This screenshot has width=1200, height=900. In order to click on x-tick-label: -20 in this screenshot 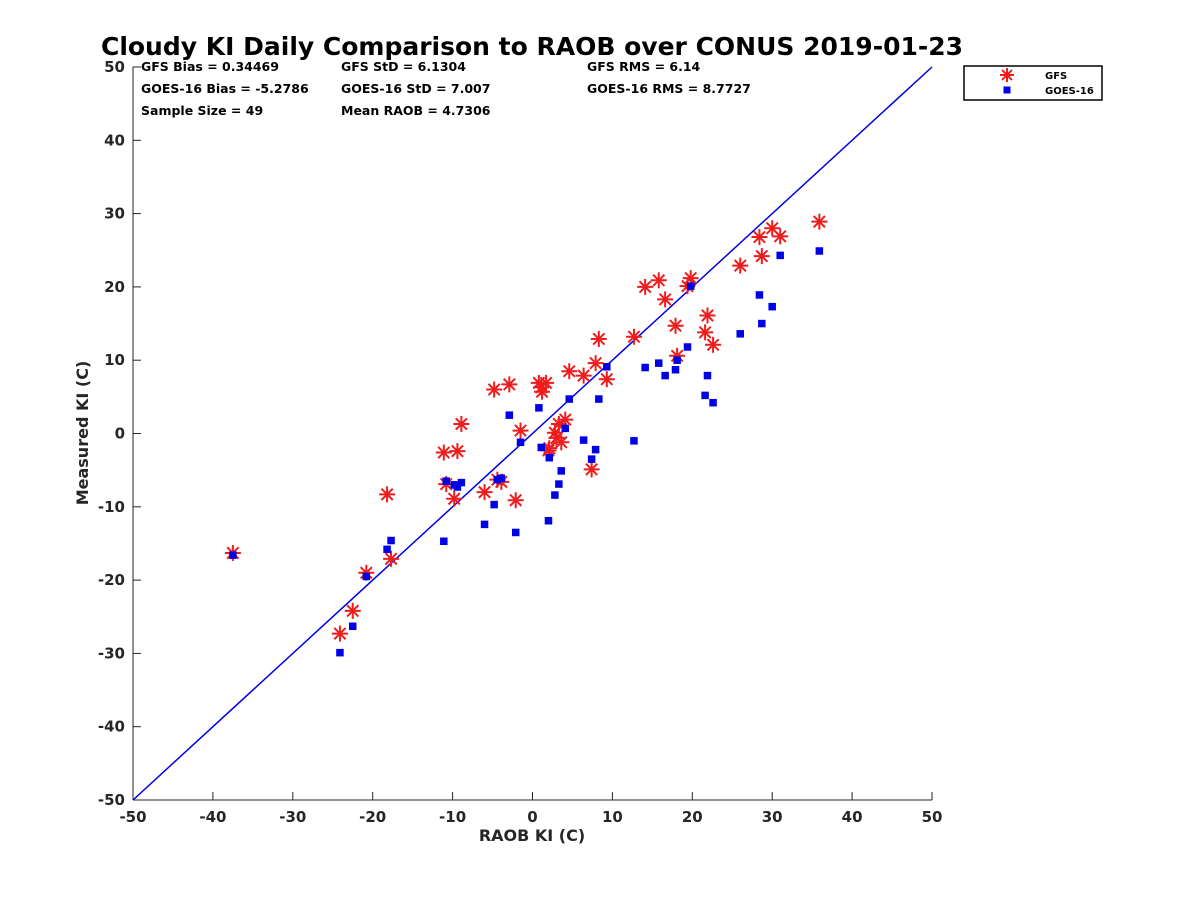, I will do `click(372, 817)`.